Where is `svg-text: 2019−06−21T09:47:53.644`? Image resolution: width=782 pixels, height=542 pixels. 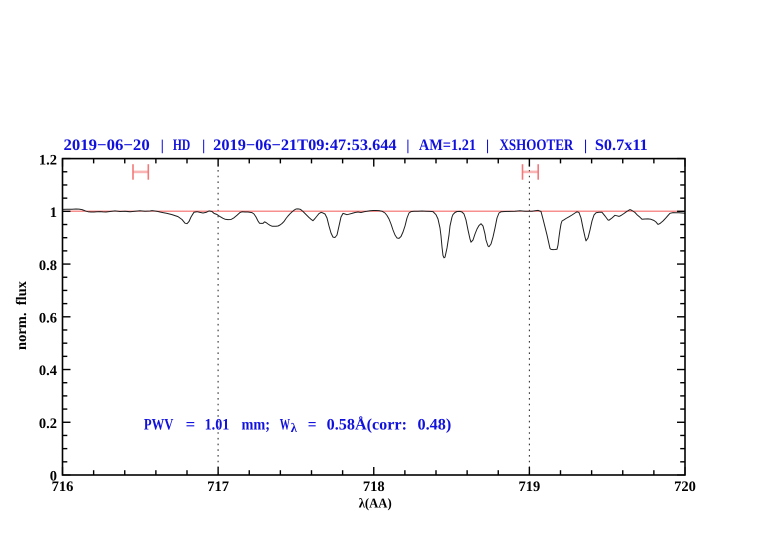 svg-text: 2019−06−21T09:47:53.644 is located at coordinates (304, 145).